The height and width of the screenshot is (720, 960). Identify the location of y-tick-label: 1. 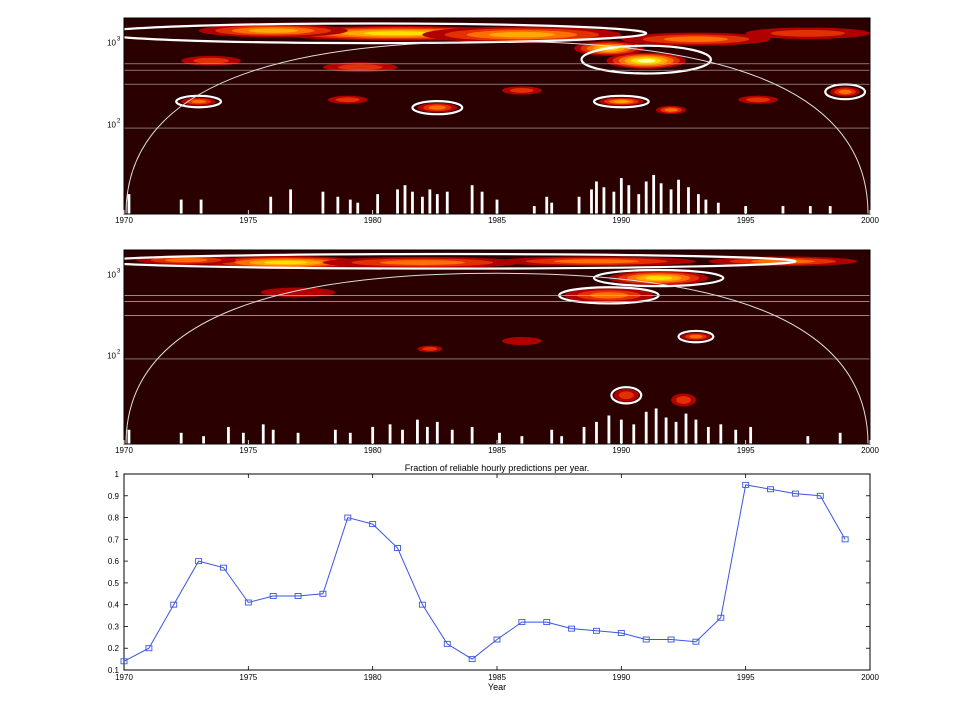
(117, 474).